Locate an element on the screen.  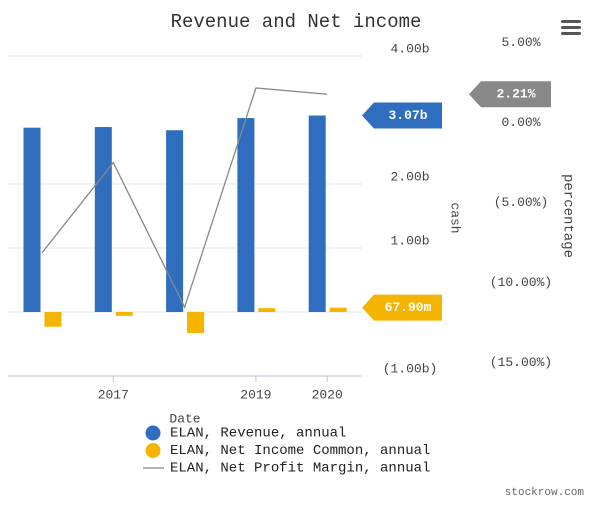
y-tick-label: 4.00b is located at coordinates (409, 48).